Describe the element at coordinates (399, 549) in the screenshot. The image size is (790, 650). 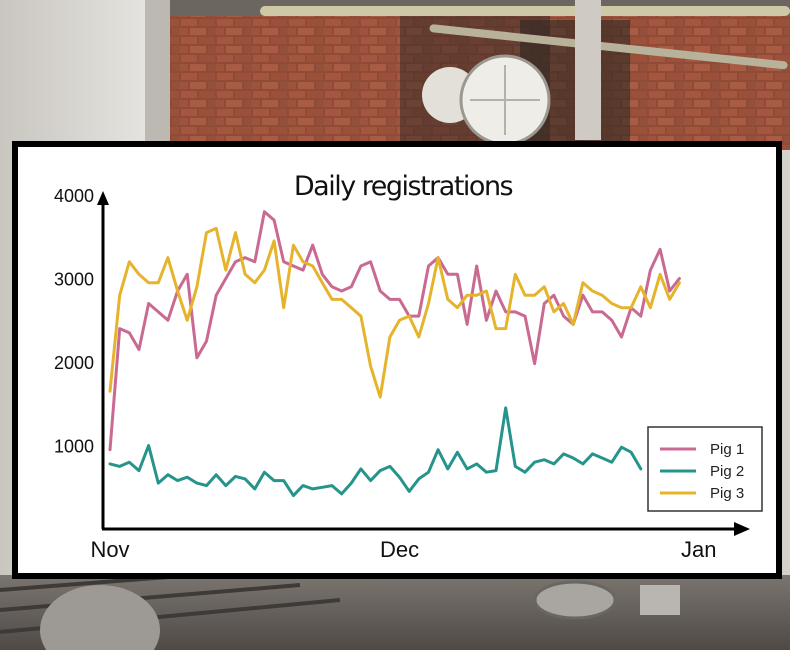
I see `x-tick-label: Dec` at that location.